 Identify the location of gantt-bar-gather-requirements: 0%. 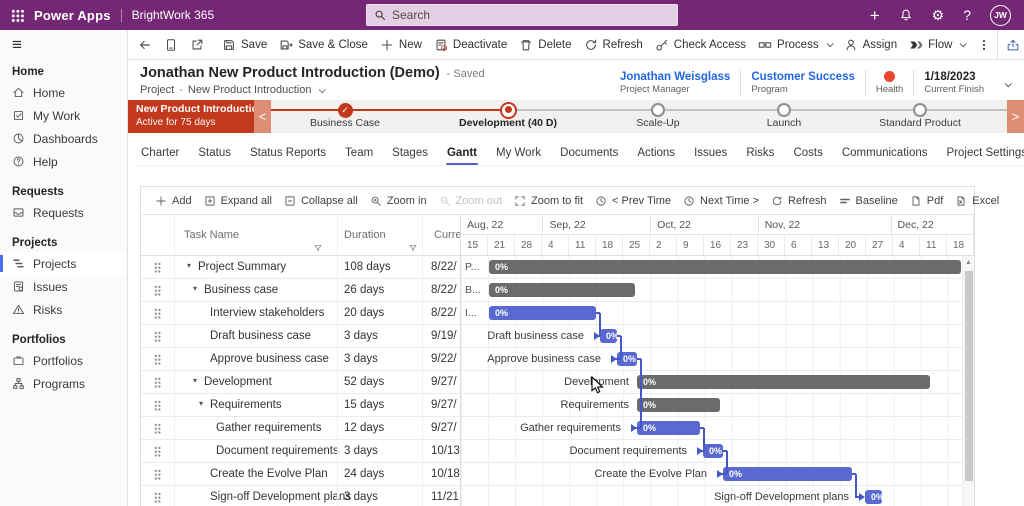
(668, 428).